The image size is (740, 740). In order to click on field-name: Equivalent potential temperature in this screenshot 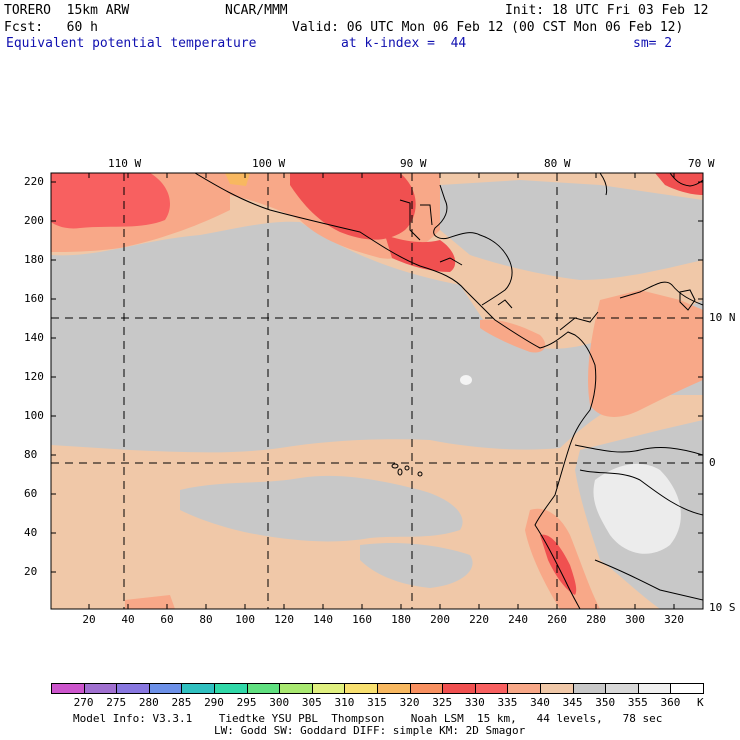, I will do `click(131, 43)`.